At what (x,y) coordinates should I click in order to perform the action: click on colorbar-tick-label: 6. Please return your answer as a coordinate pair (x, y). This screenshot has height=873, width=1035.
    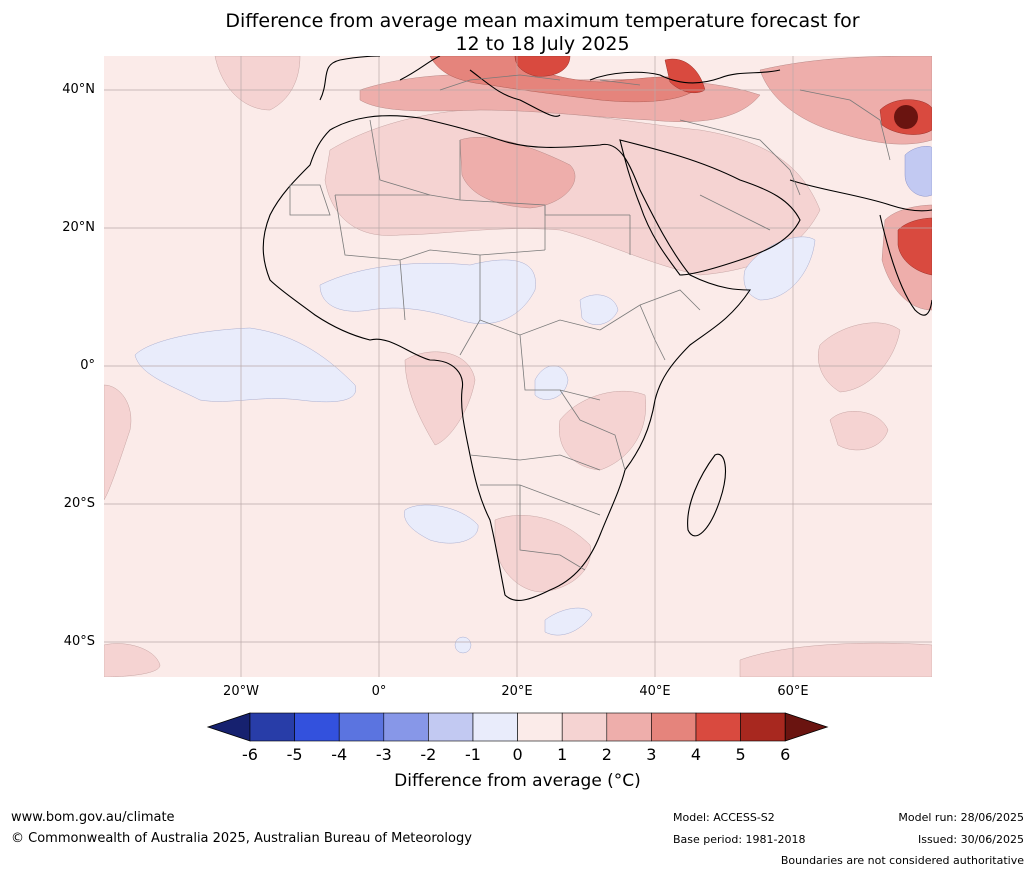
    Looking at the image, I should click on (785, 754).